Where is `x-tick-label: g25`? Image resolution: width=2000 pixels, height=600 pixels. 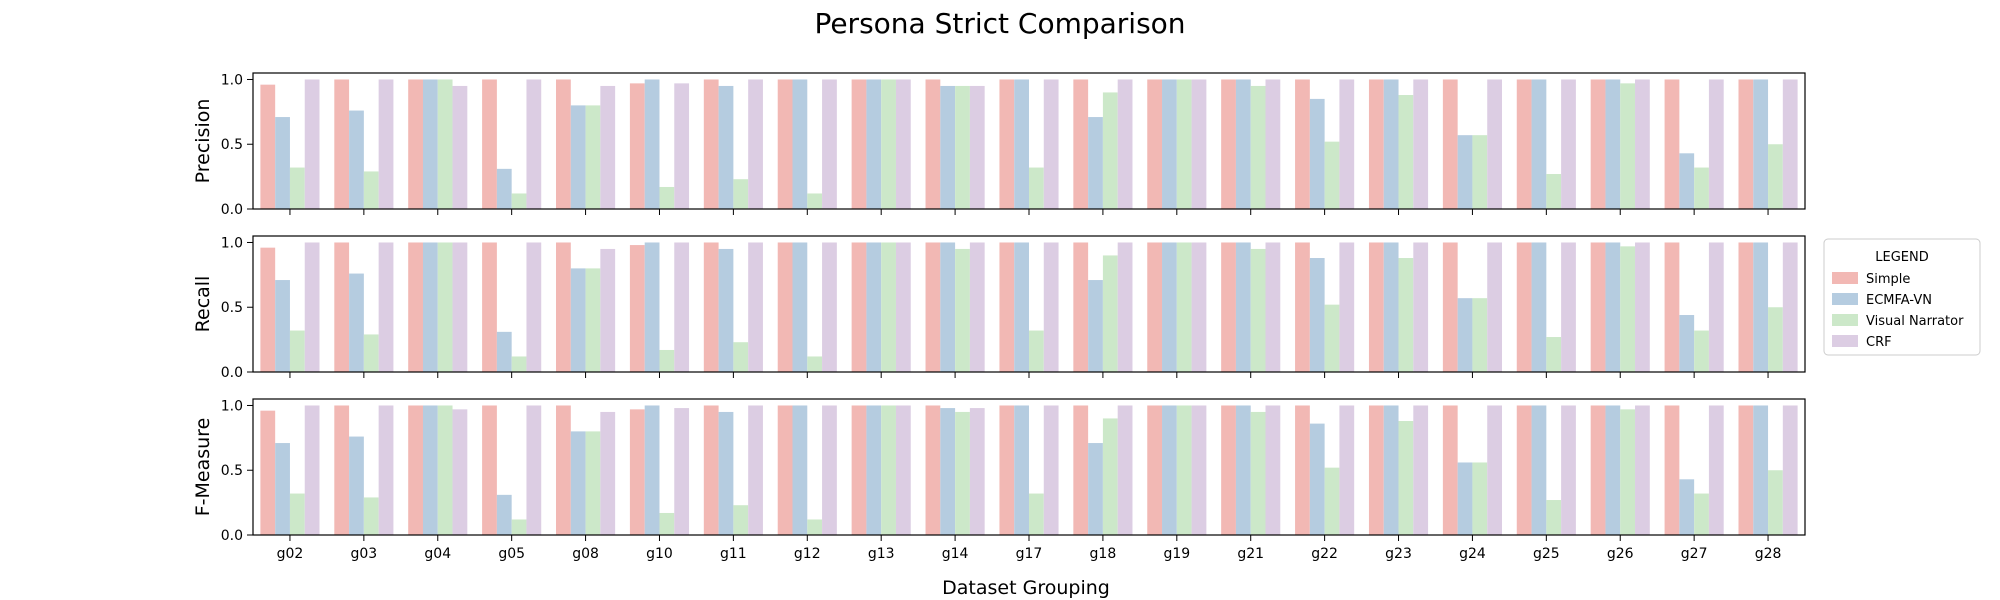 x-tick-label: g25 is located at coordinates (1546, 554).